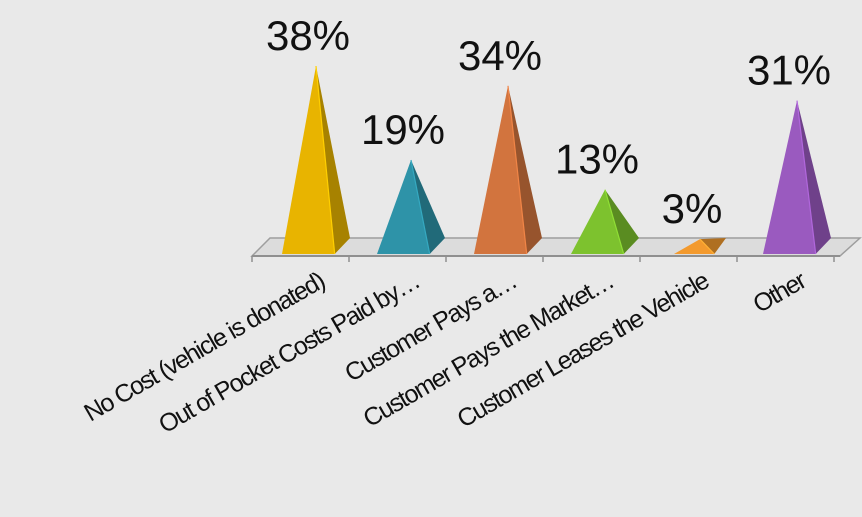  I want to click on data-label-1: 19%, so click(403, 129).